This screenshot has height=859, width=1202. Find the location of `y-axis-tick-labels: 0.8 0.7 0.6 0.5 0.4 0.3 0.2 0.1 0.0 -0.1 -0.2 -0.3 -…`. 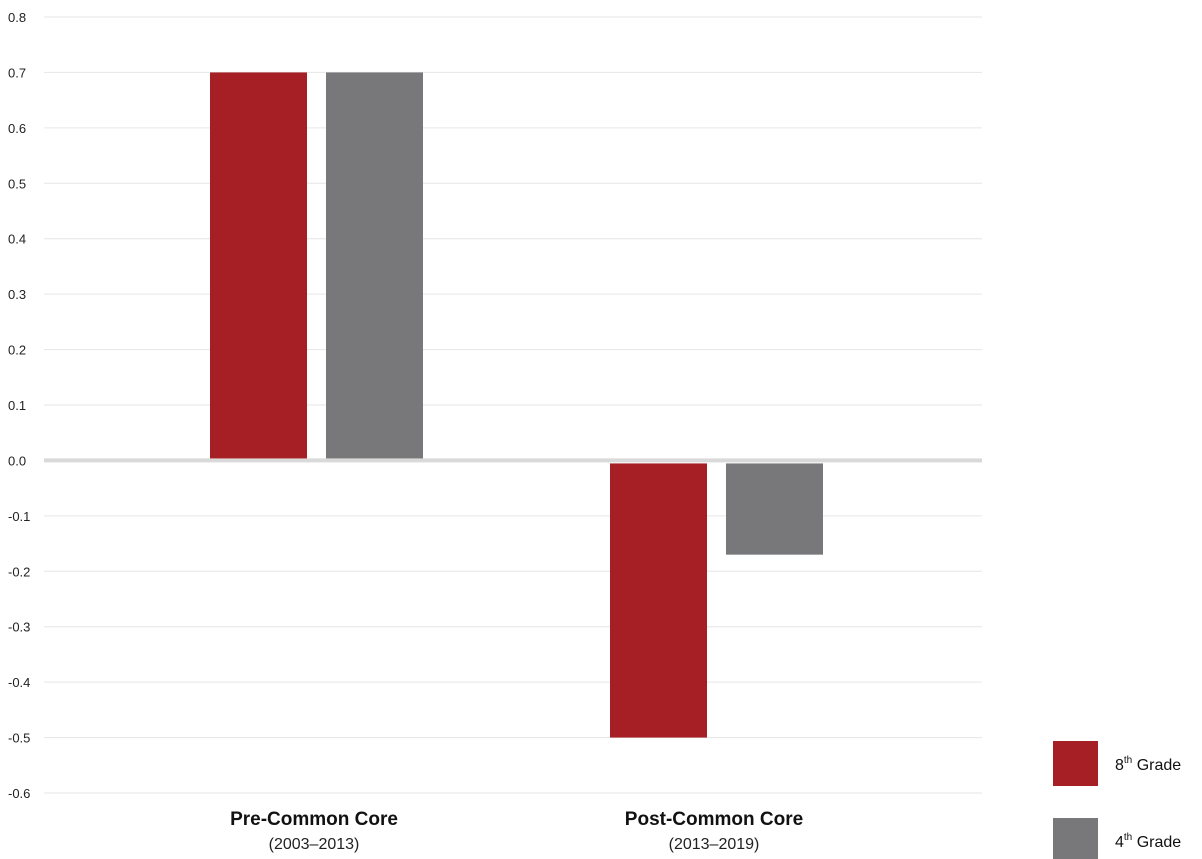

y-axis-tick-labels: 0.8 0.7 0.6 0.5 0.4 0.3 0.2 0.1 0.0 -0.1 -0.2 -0.3 -… is located at coordinates (19, 405).